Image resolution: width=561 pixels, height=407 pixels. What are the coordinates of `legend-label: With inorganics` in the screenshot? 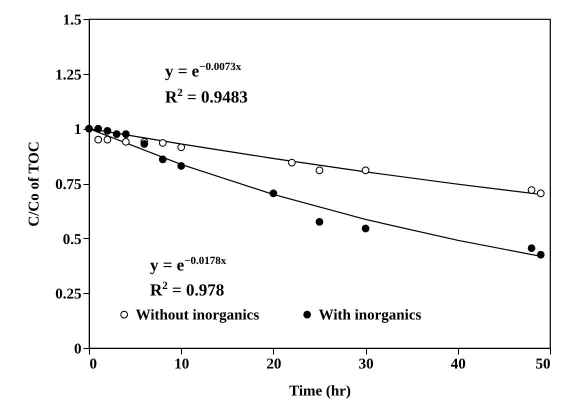 It's located at (370, 316).